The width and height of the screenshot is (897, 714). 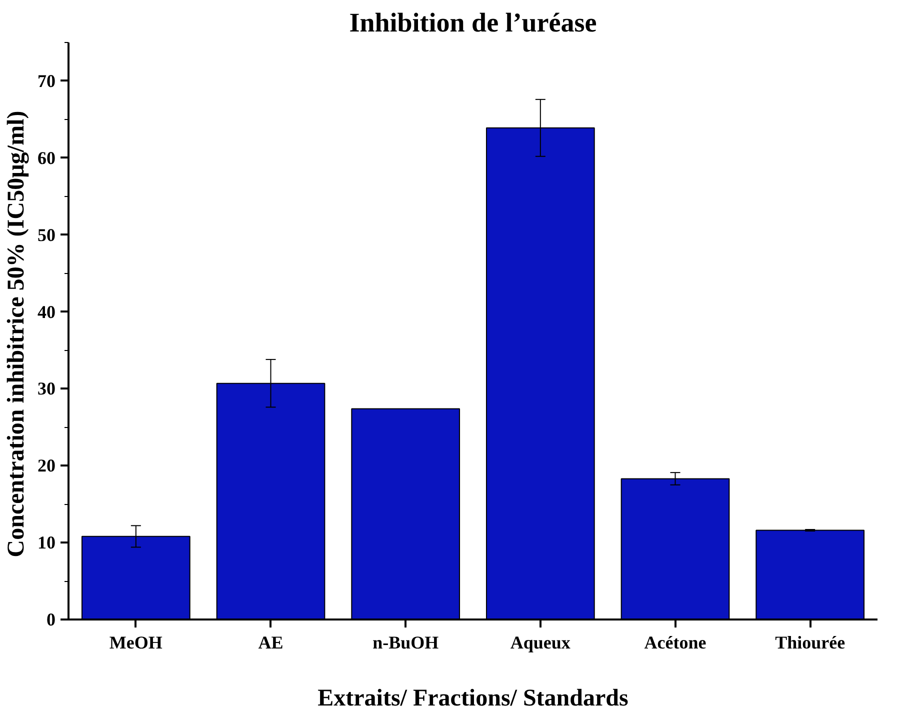 I want to click on x-axis-title: Extraits/ Fractions/ Standards, so click(x=473, y=699).